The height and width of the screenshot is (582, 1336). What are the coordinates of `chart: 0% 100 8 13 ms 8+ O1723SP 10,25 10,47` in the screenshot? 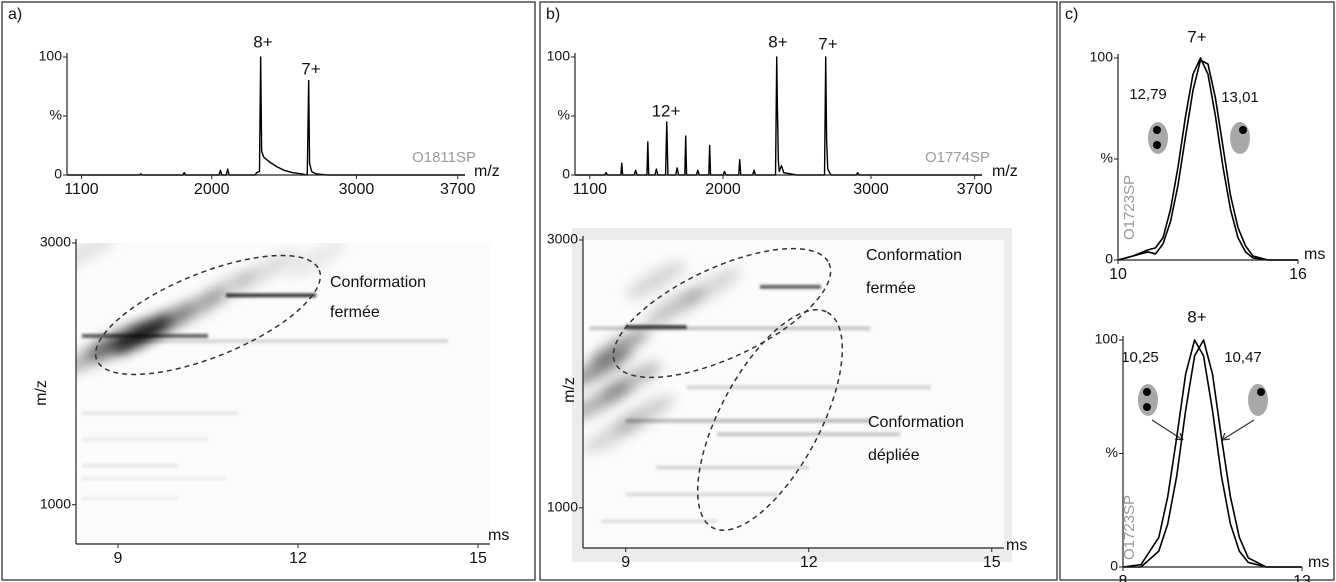 It's located at (1212, 444).